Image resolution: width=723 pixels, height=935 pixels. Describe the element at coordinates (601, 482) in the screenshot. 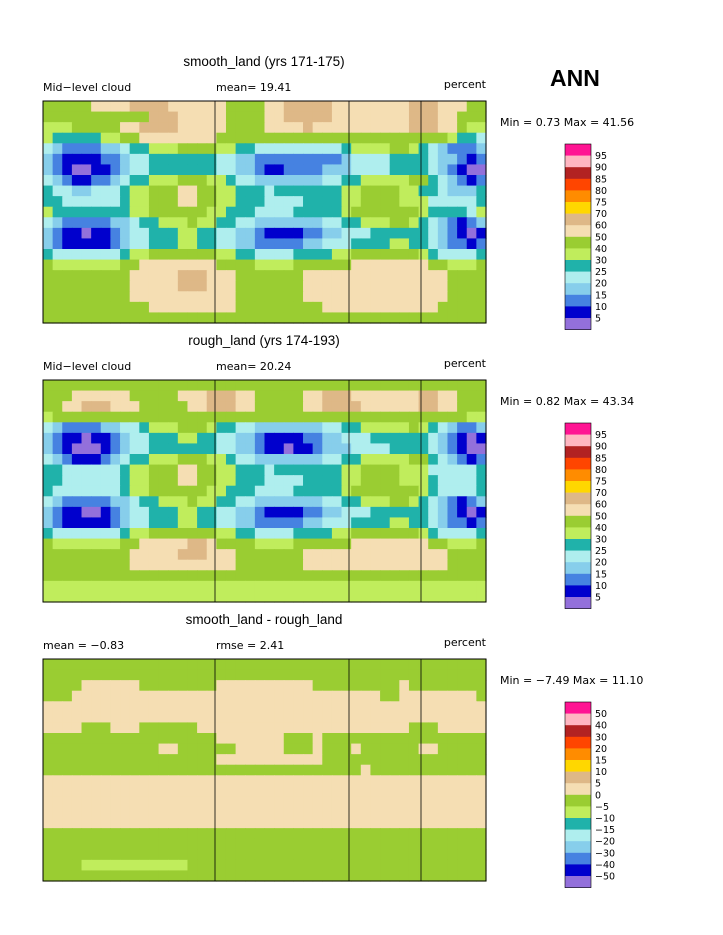

I see `colorbar-label: 75` at that location.